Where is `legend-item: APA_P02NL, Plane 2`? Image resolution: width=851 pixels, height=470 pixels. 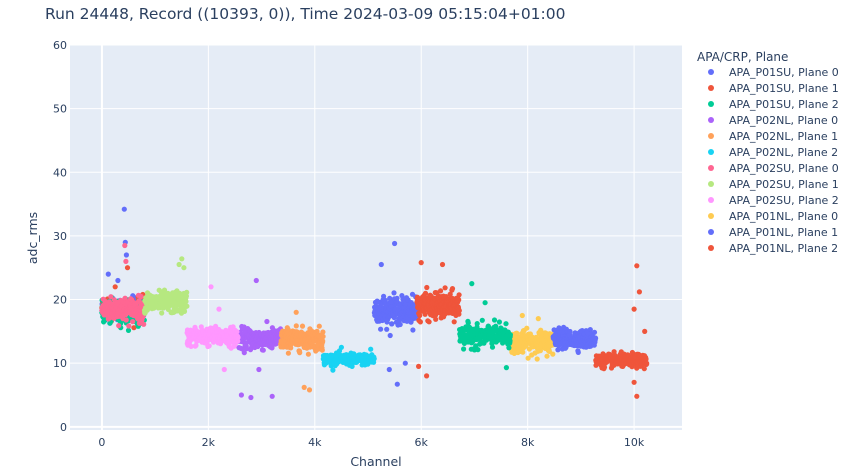
legend-item: APA_P02NL, Plane 2 is located at coordinates (773, 152).